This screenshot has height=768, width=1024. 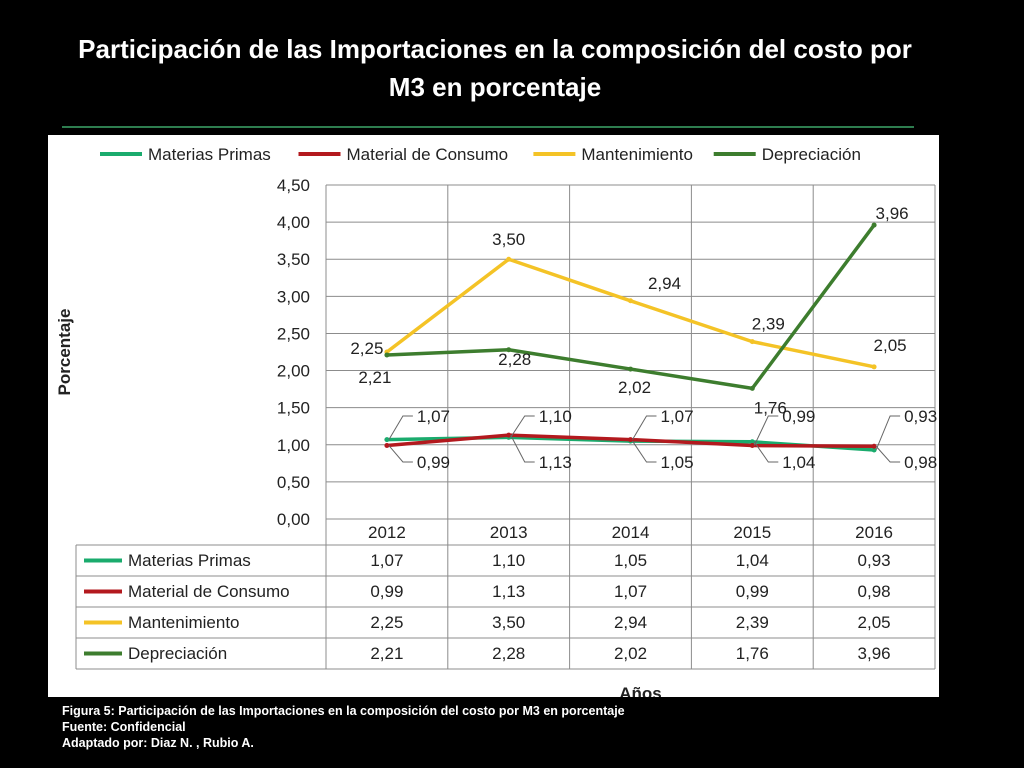 What do you see at coordinates (293, 296) in the screenshot?
I see `y-tick-label: 3,00` at bounding box center [293, 296].